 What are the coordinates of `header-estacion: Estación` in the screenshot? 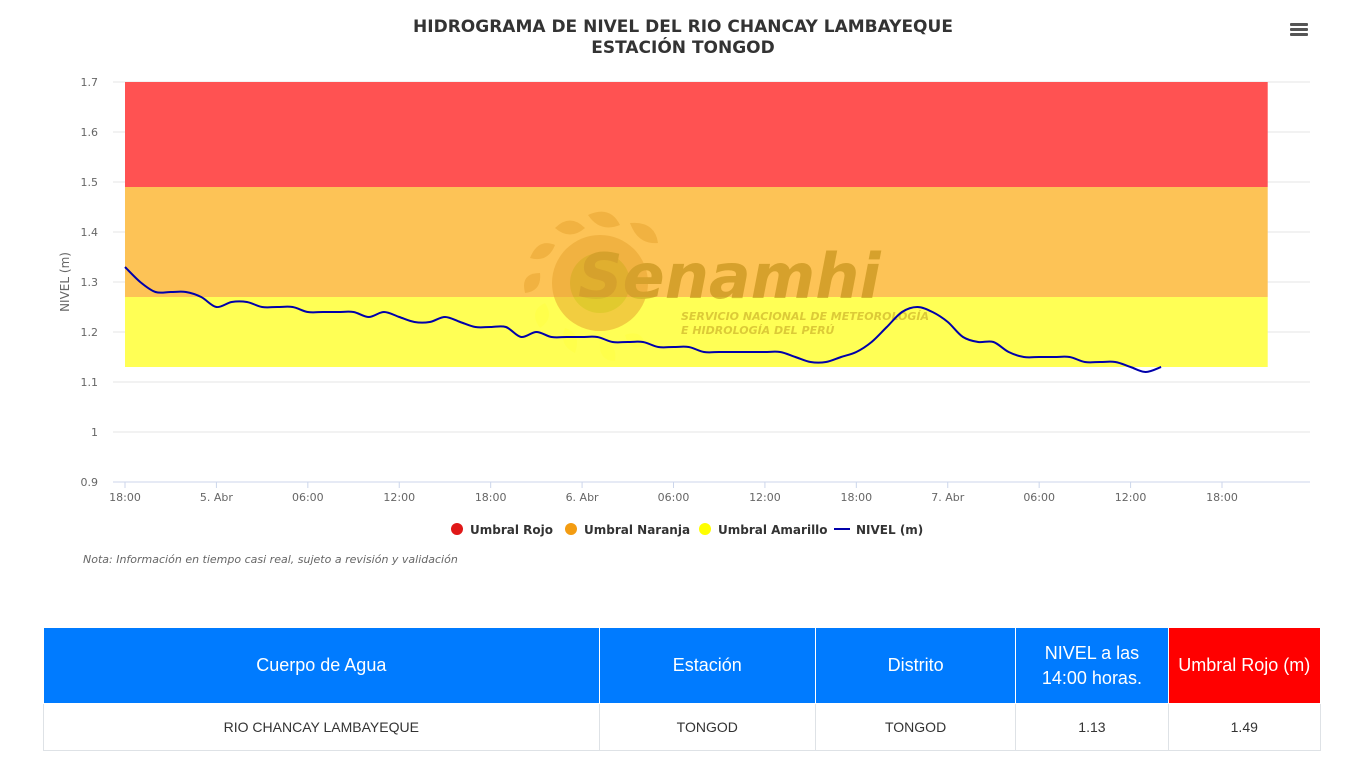 It's located at (707, 666).